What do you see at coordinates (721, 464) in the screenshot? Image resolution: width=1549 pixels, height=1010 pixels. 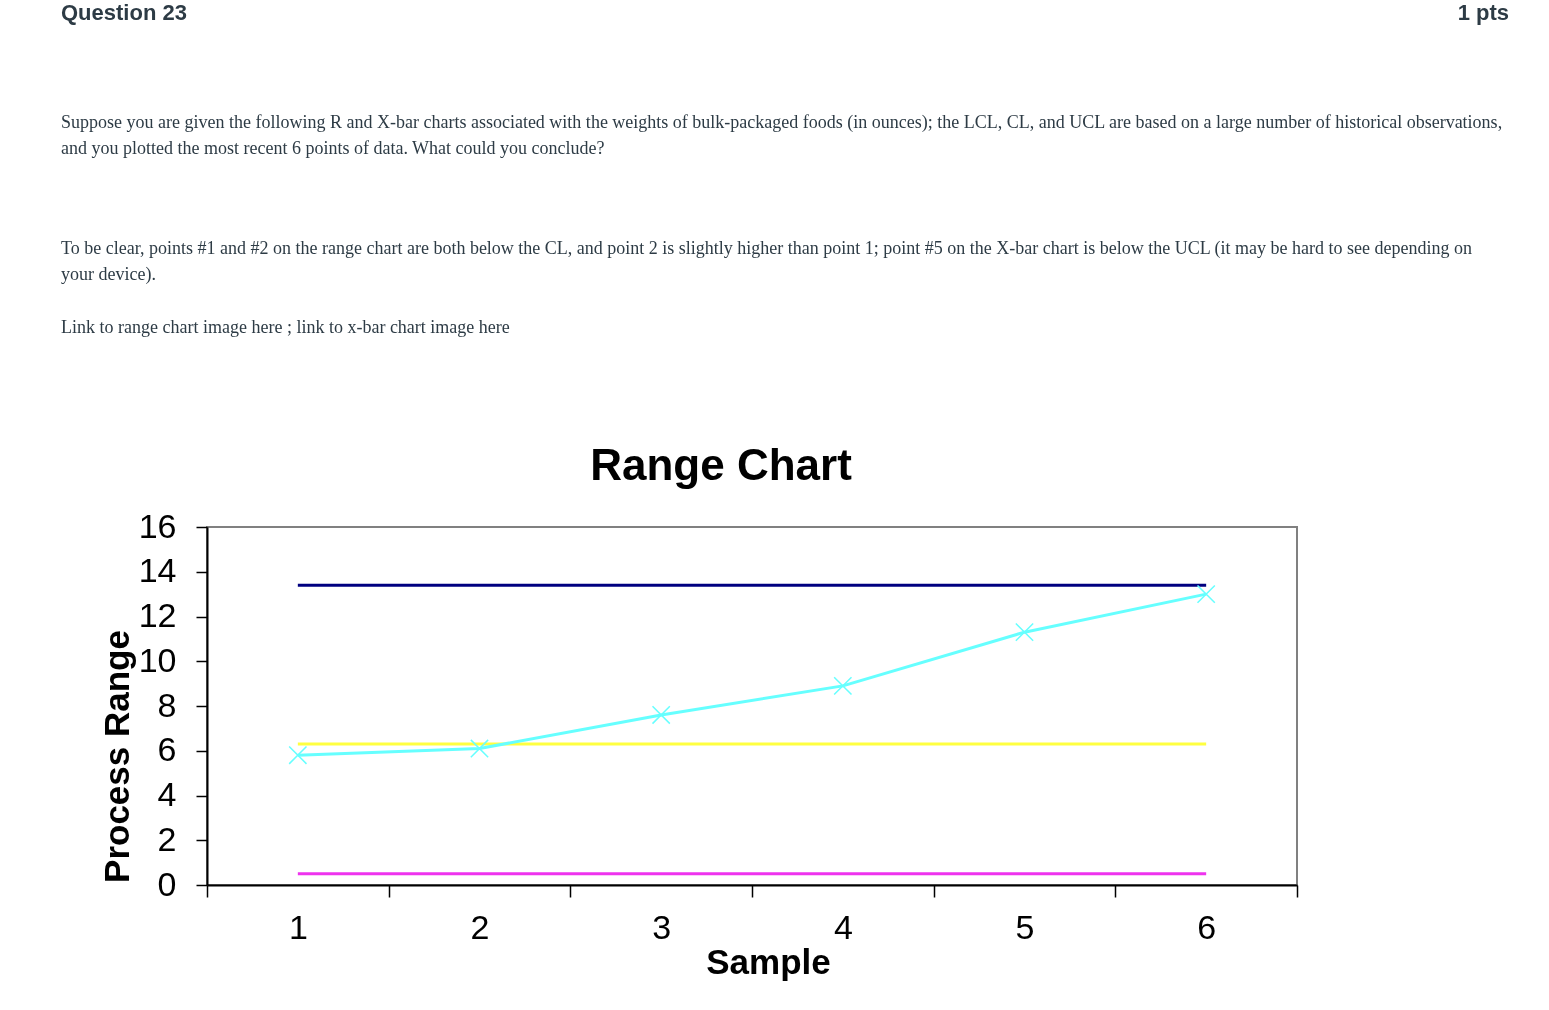 I see `chart-title: Range Chart` at bounding box center [721, 464].